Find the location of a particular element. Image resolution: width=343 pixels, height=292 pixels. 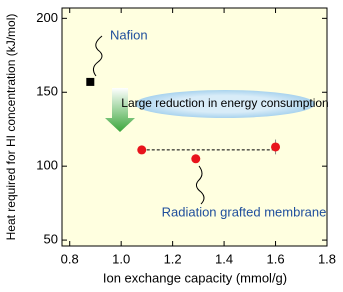

annotation: Large reduction in energy consumption is located at coordinates (224, 103).